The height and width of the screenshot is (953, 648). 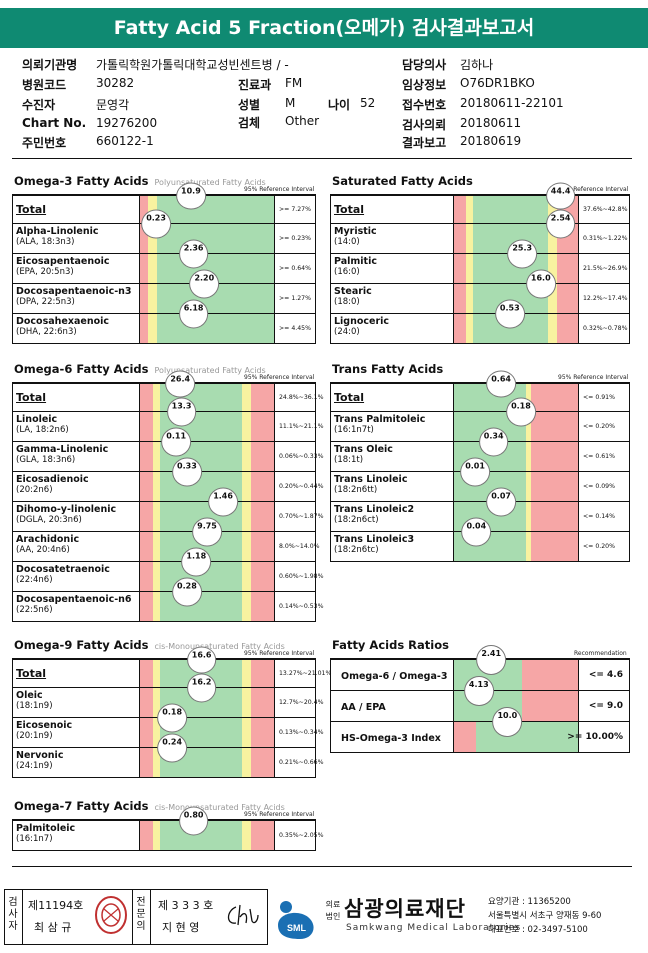 What do you see at coordinates (604, 456) in the screenshot?
I see `reference-range: <= 0.61%` at bounding box center [604, 456].